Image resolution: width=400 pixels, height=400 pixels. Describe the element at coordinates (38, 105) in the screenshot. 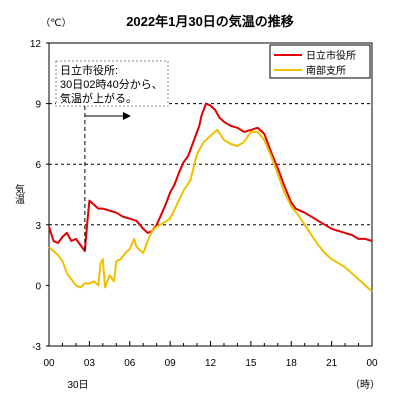

I see `y-tick-label: 9` at that location.